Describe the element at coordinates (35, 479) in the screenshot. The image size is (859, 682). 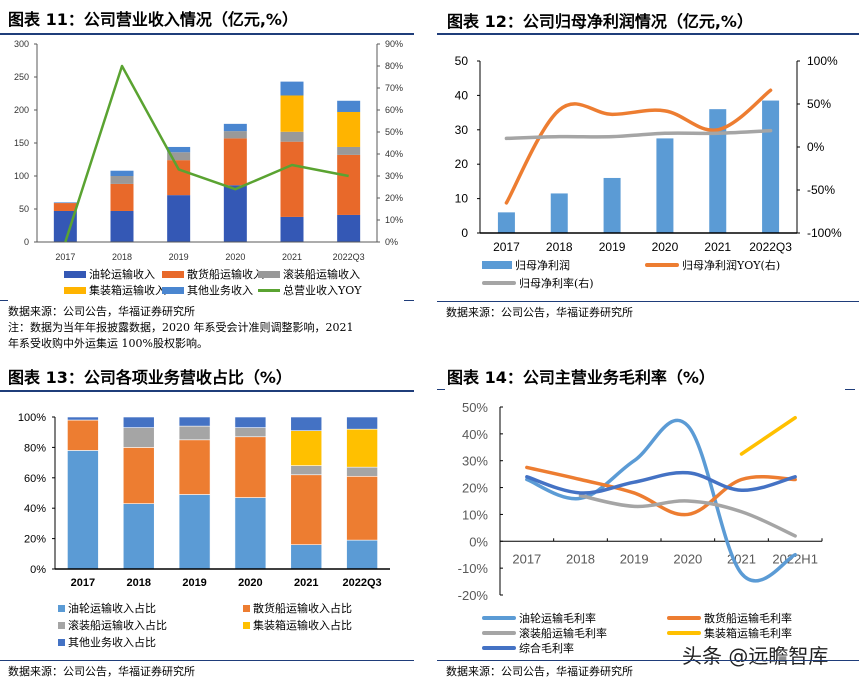
I see `y-tick-label: 60%` at that location.